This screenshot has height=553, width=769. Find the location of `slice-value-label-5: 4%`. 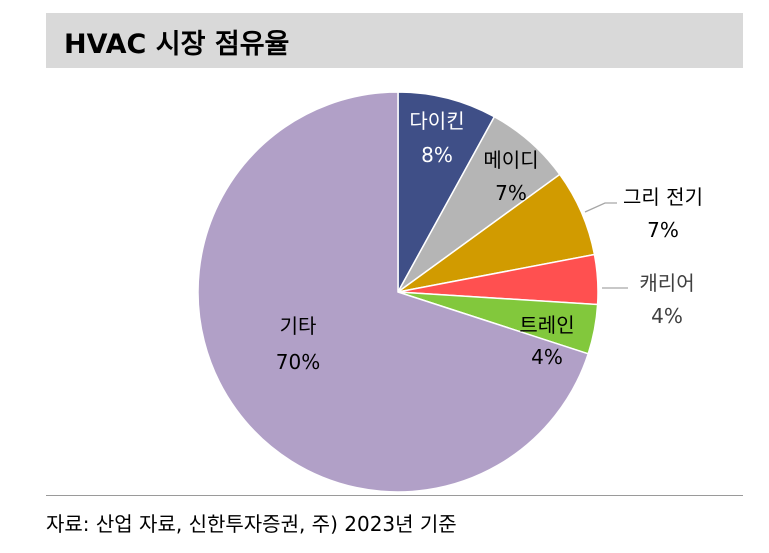

slice-value-label-5: 4% is located at coordinates (547, 357).